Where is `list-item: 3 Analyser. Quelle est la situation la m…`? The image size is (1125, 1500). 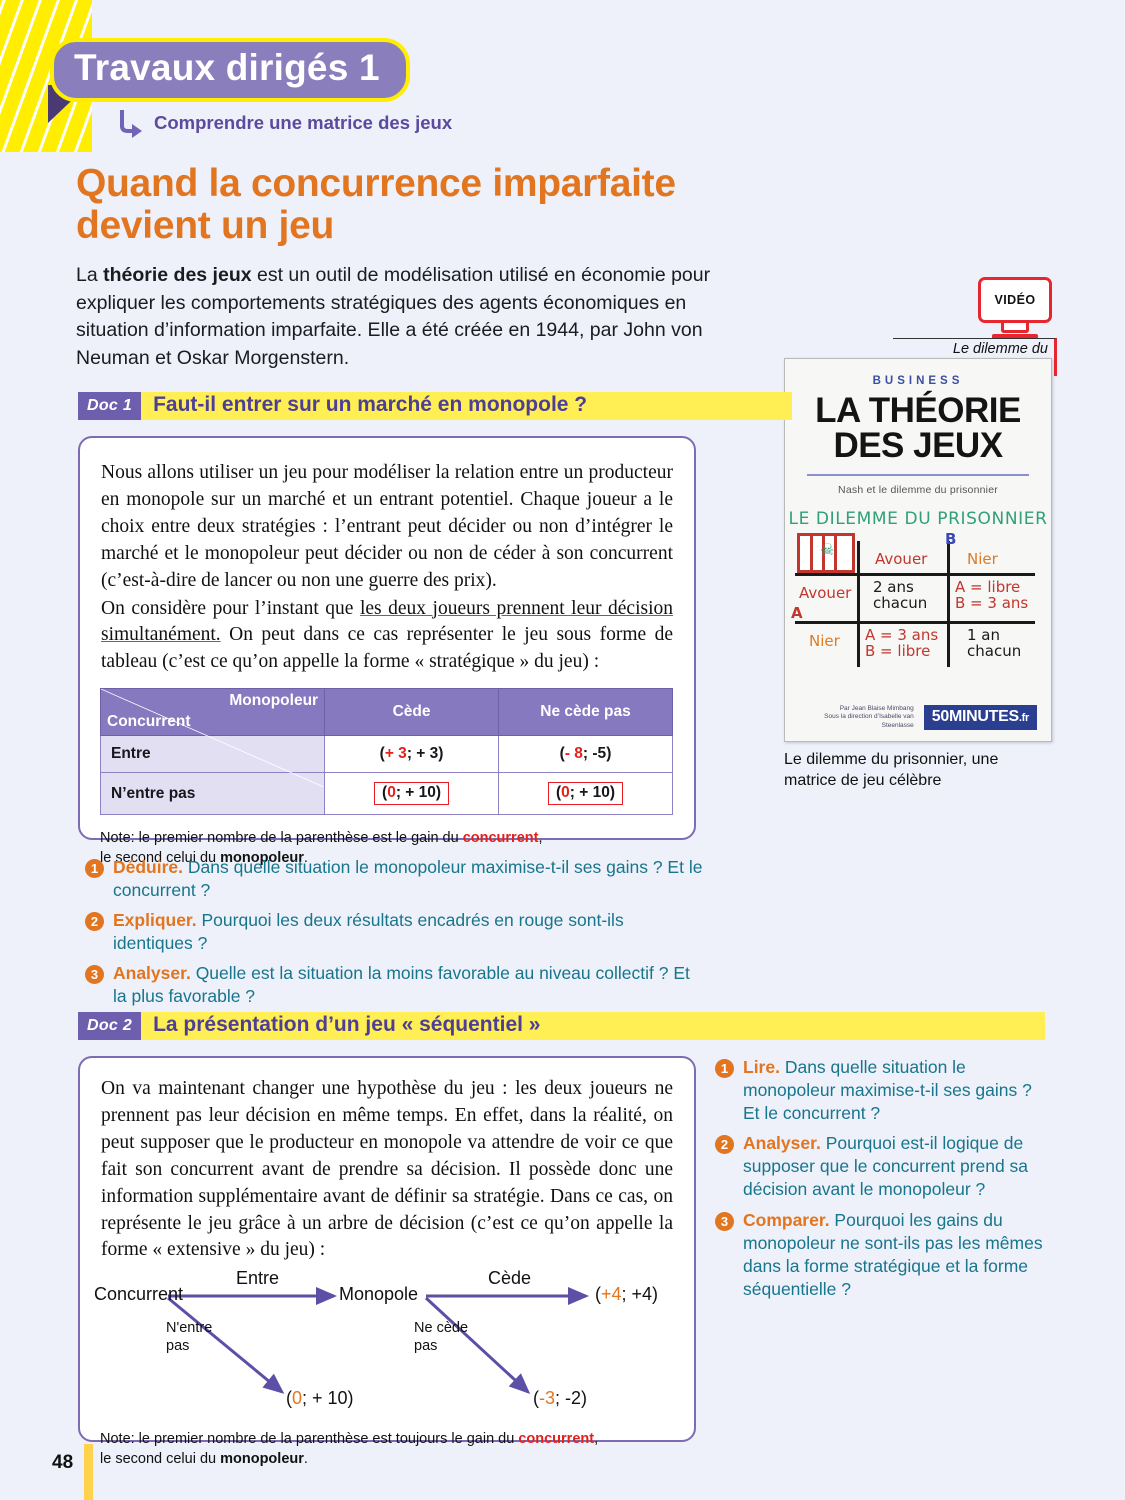
list-item: 3 Analyser. Quelle est la situation la m… is located at coordinates (395, 985).